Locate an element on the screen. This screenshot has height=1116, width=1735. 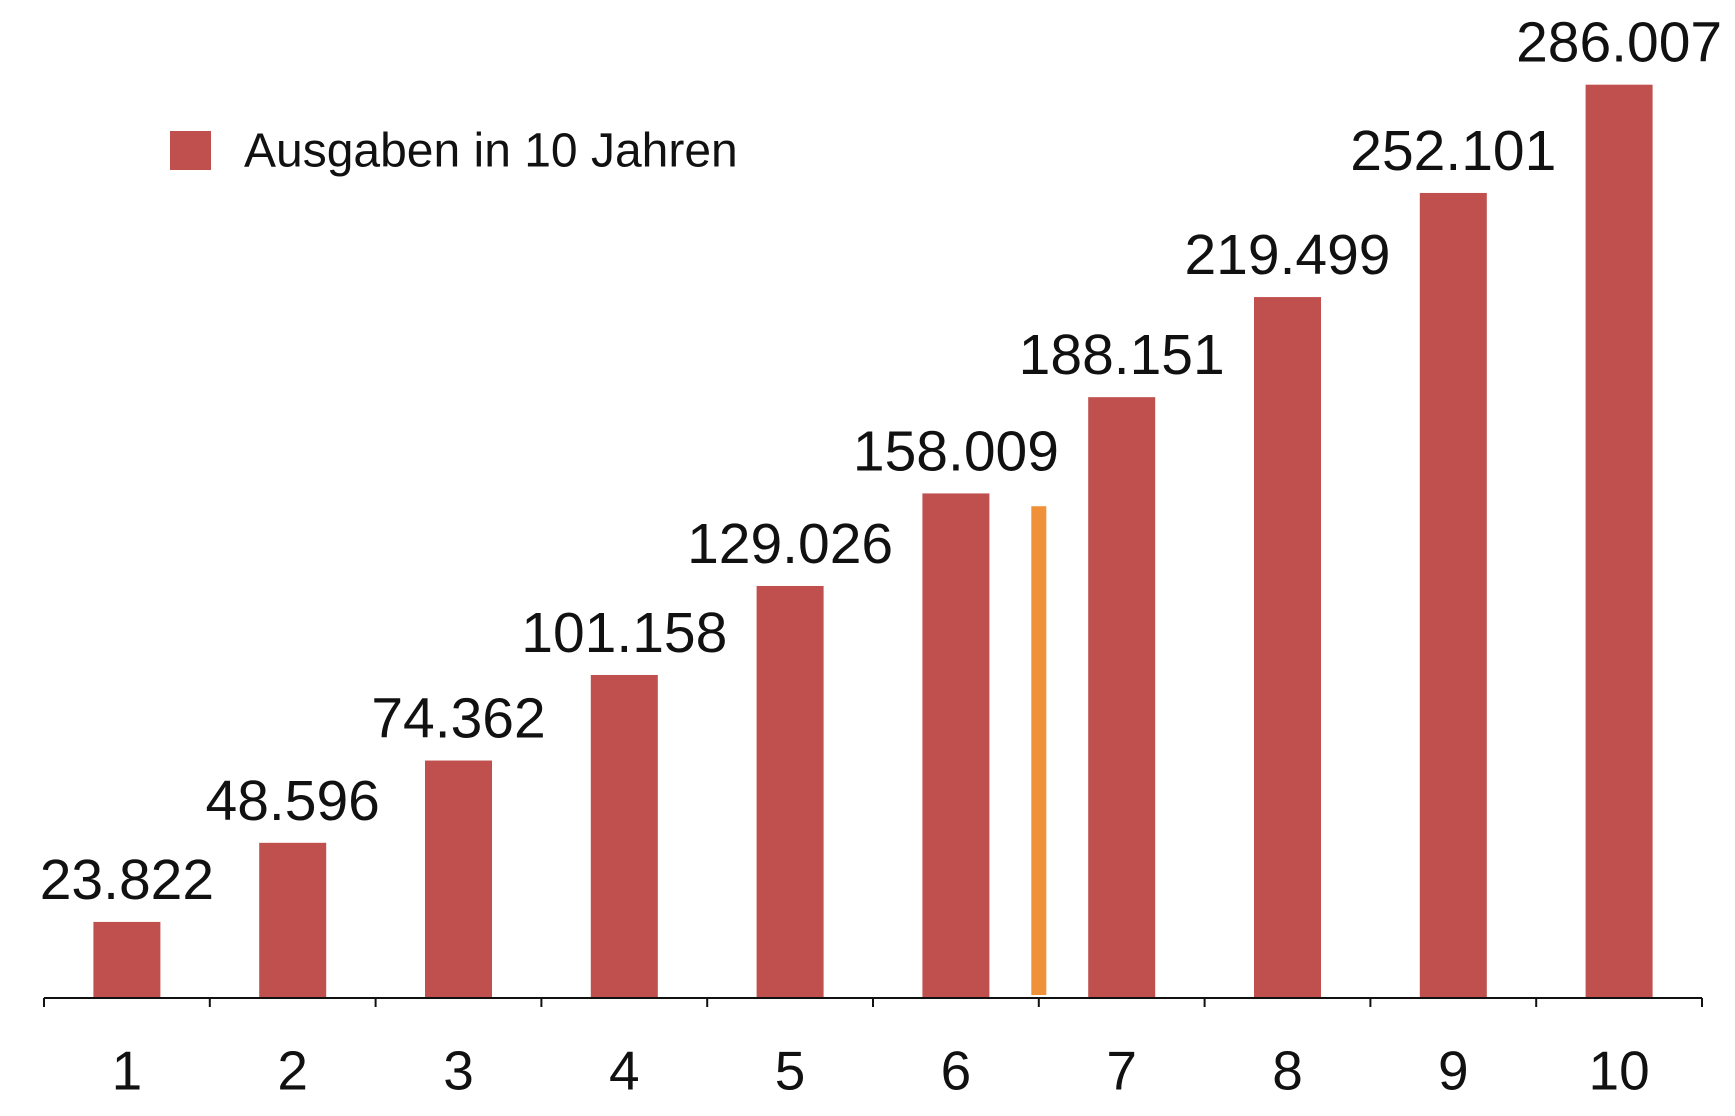
value-label: 101.158 is located at coordinates (624, 633).